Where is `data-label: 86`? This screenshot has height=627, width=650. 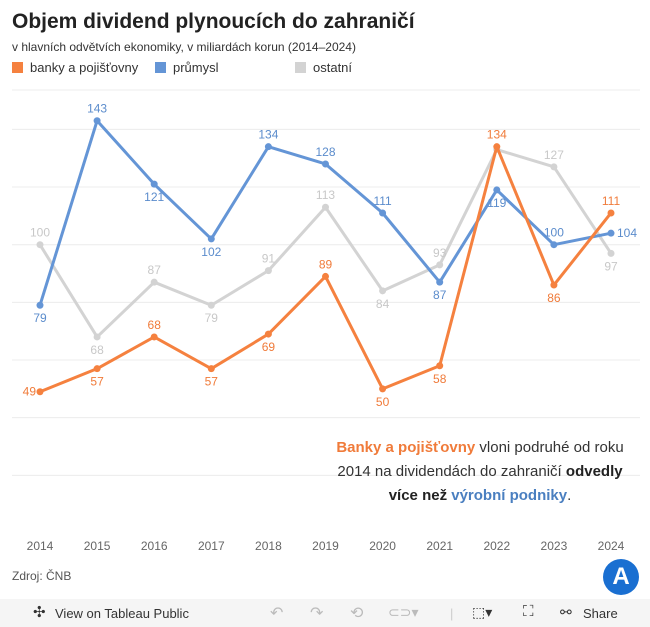
data-label: 86 is located at coordinates (554, 298).